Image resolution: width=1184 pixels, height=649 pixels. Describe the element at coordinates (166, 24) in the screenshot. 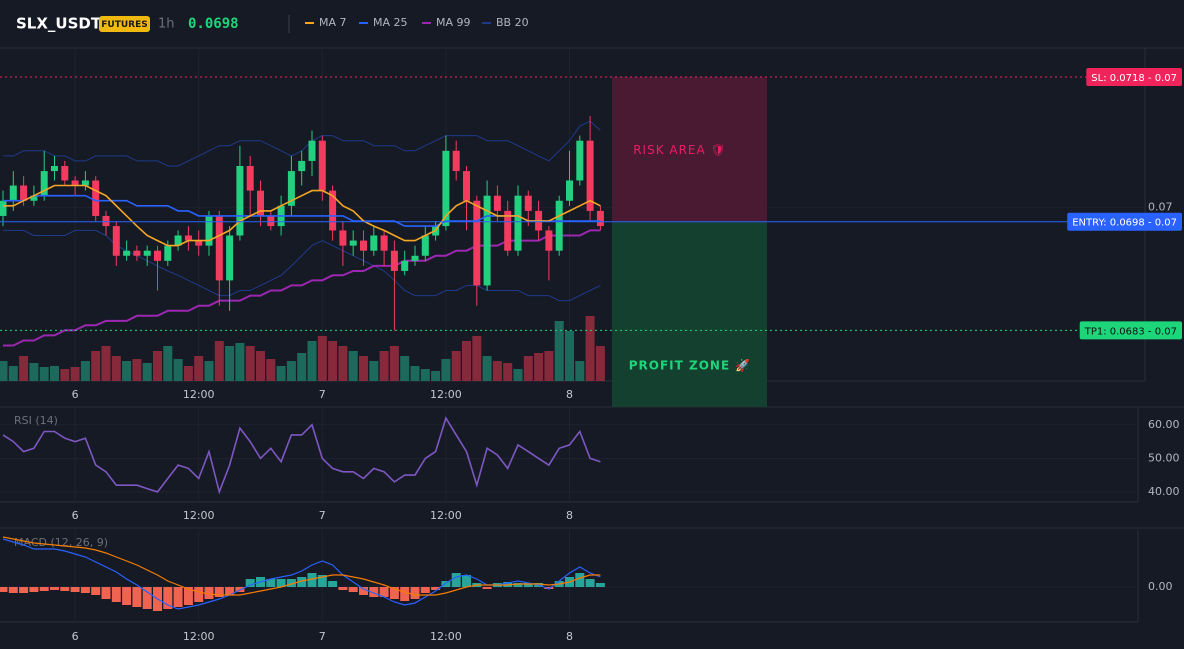

I see `interval: 1h` at that location.